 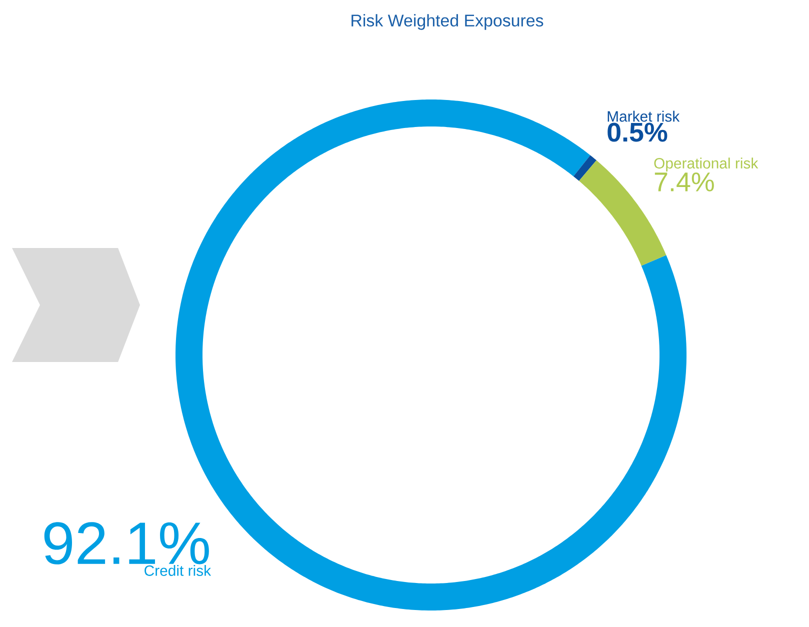 What do you see at coordinates (126, 543) in the screenshot?
I see `data-label: 92.1%` at bounding box center [126, 543].